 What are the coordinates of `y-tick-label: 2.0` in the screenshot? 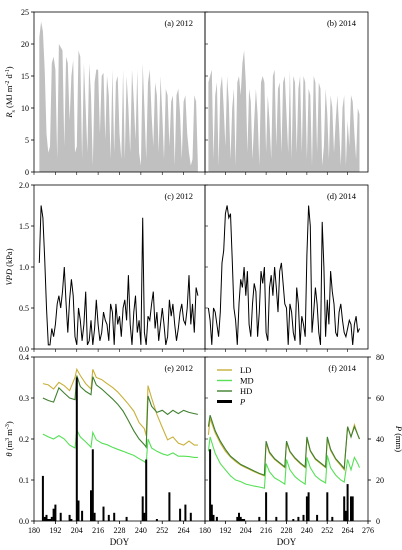 It's located at (24, 185).